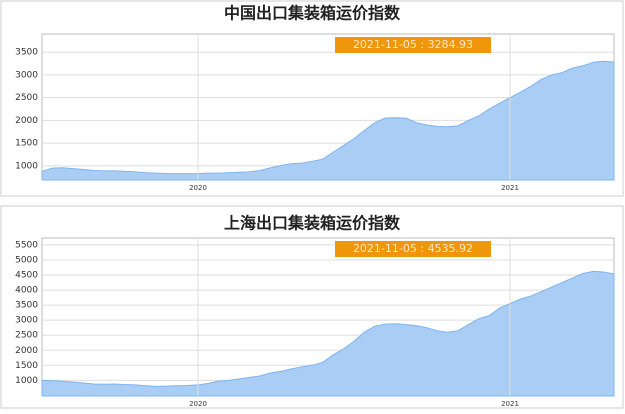 The height and width of the screenshot is (414, 625). I want to click on chart-title: 中国出口集装箱运价指数, so click(312, 13).